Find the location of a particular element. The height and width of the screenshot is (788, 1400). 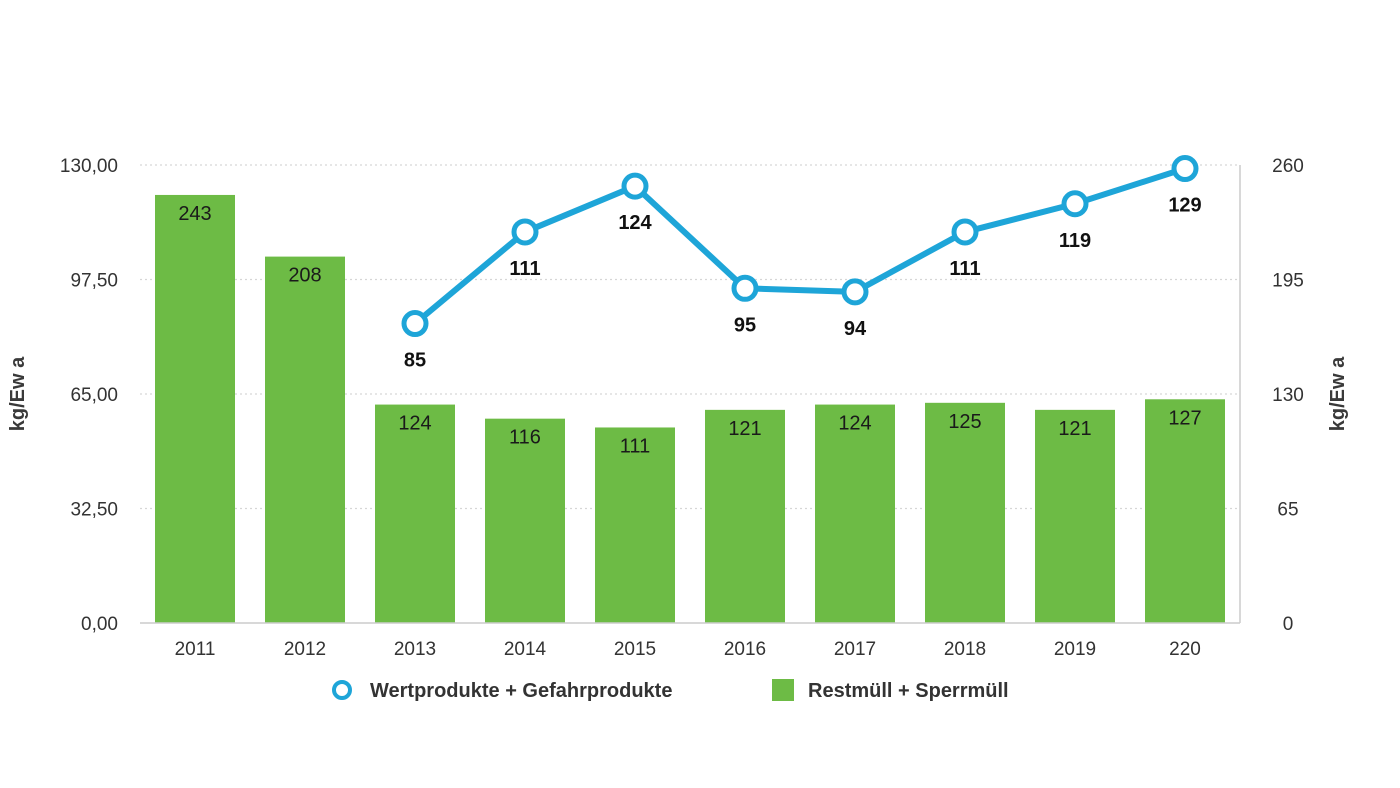

y-tick-right-label: 130 is located at coordinates (1288, 395).